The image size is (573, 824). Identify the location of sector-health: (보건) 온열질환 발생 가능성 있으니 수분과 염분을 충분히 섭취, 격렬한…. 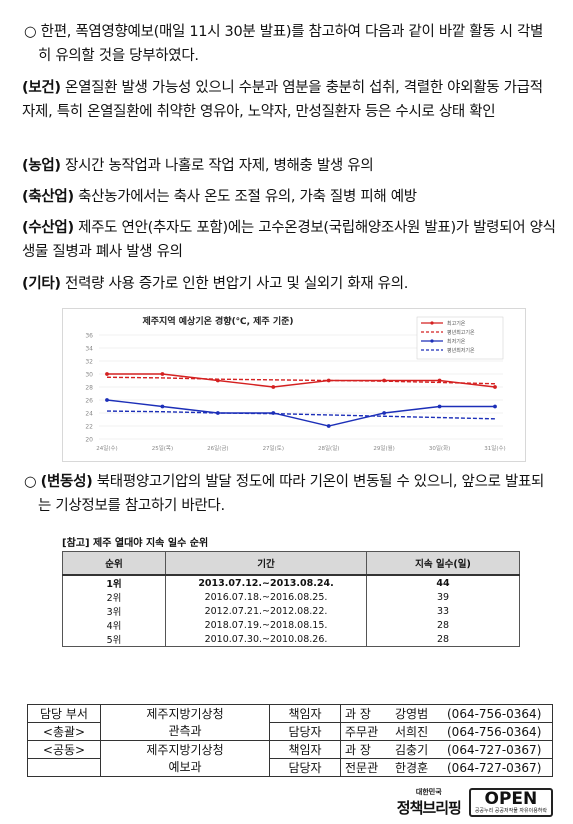
(289, 100).